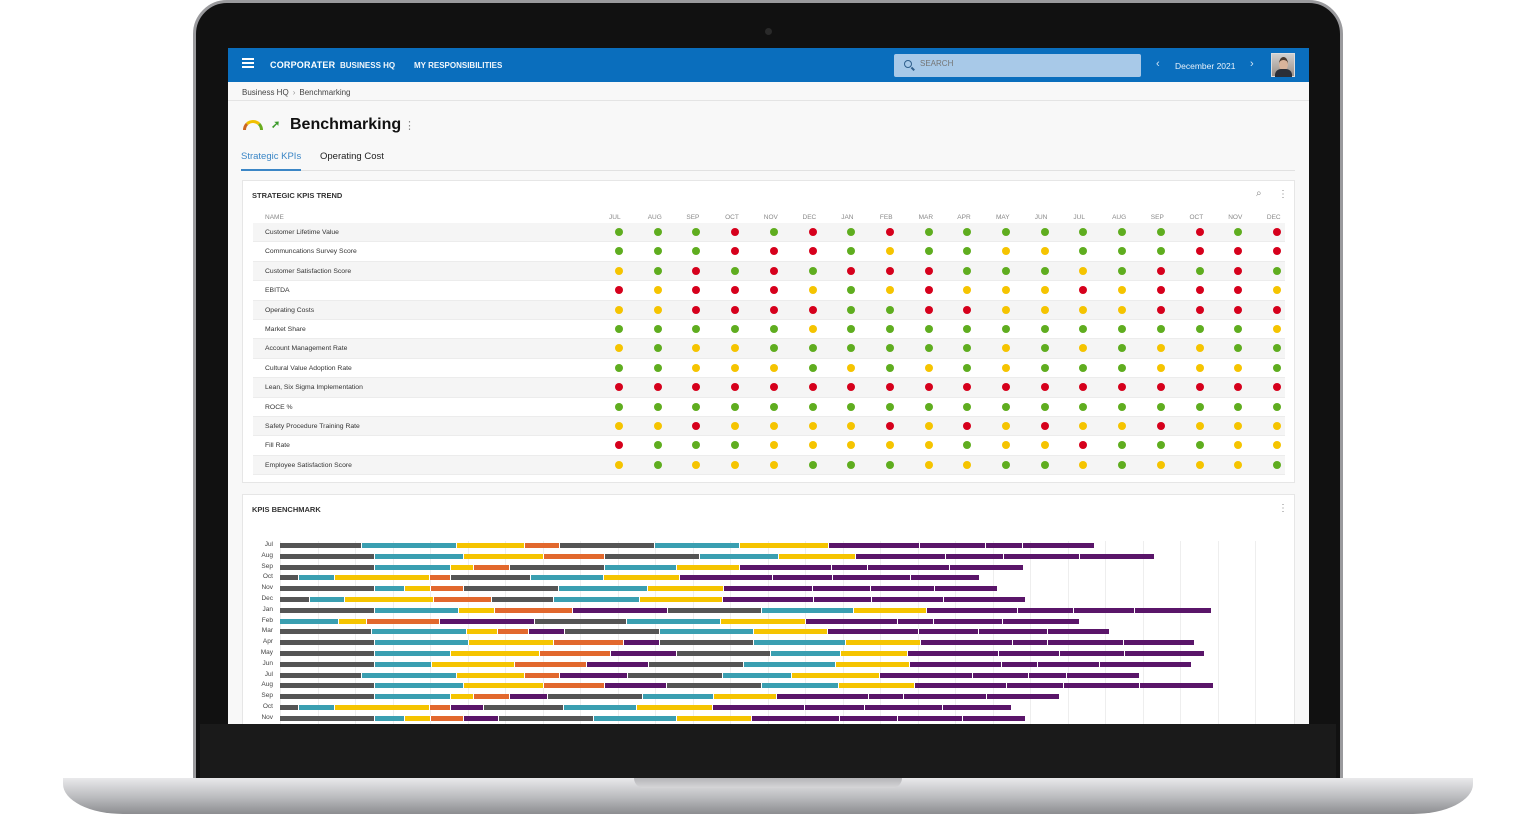  What do you see at coordinates (271, 161) in the screenshot?
I see `tab-strategic-kpis: Strategic KPIs` at bounding box center [271, 161].